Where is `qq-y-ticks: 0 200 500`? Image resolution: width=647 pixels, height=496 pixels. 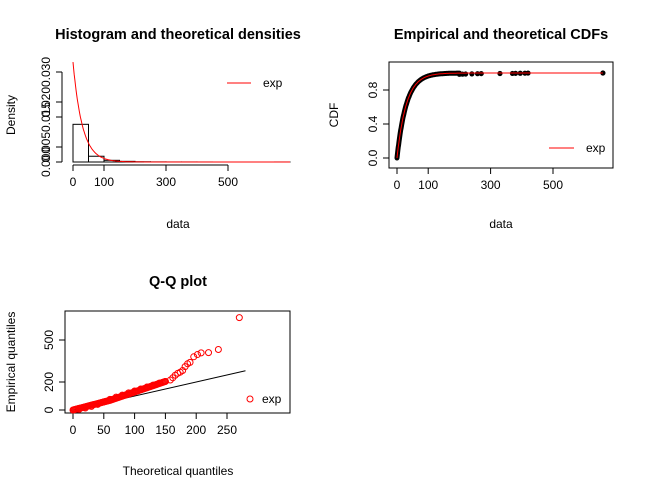
qq-y-ticks: 0 200 500 is located at coordinates (54, 371).